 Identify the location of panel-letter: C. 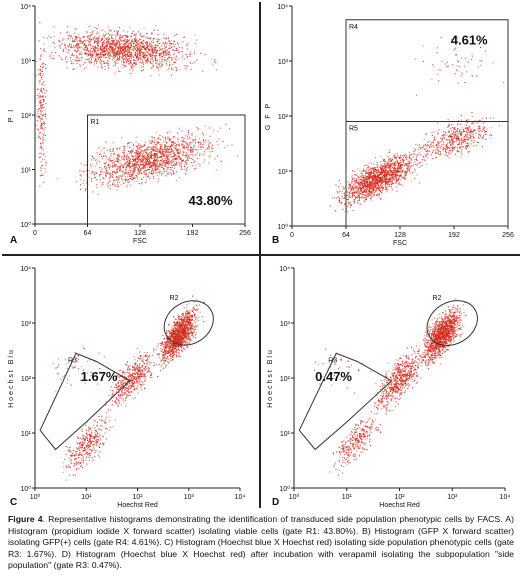
(13, 502).